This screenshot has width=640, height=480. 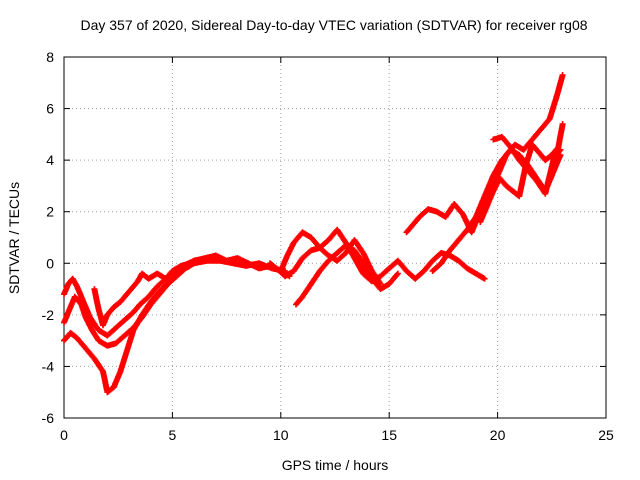 What do you see at coordinates (48, 315) in the screenshot?
I see `y-tick-label: -2` at bounding box center [48, 315].